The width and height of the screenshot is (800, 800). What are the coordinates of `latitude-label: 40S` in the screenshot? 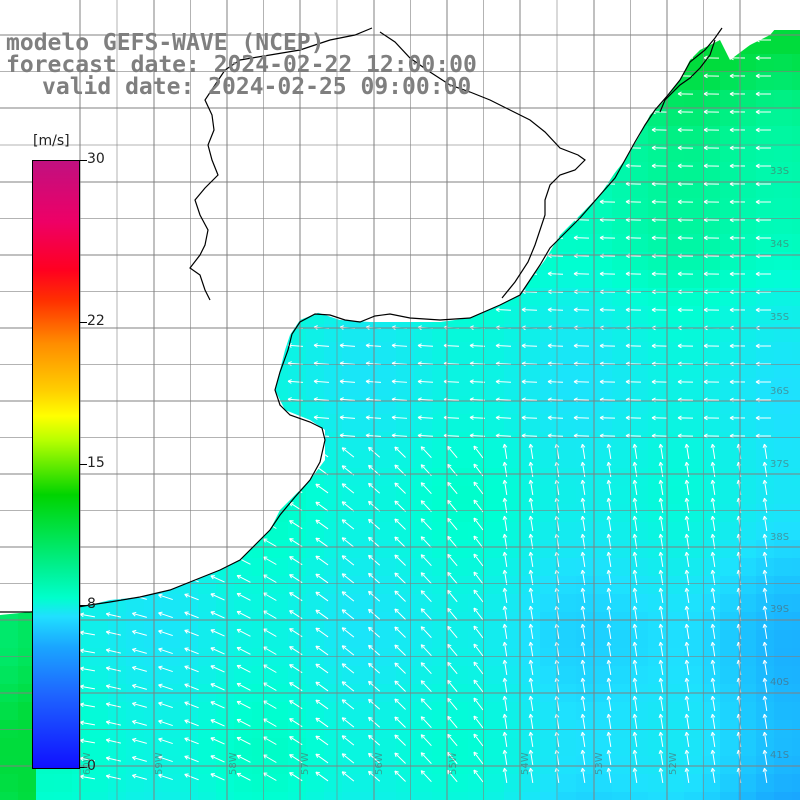 It's located at (780, 682).